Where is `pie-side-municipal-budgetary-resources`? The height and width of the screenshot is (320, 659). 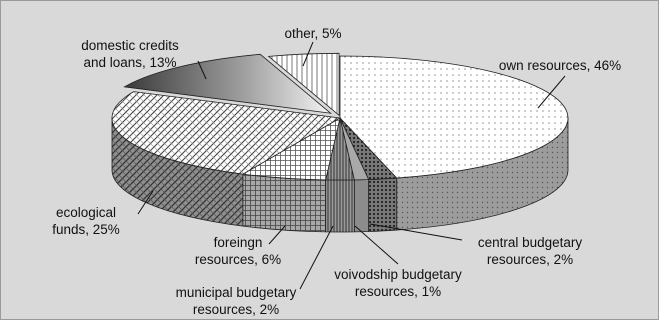
pie-side-municipal-budgetary-resources is located at coordinates (340, 206).